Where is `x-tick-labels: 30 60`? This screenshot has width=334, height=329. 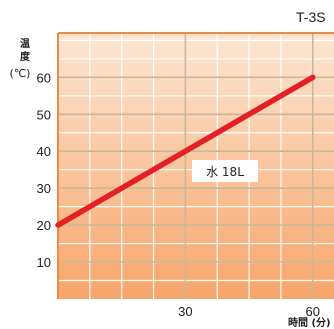 x-tick-labels: 30 60 is located at coordinates (249, 311).